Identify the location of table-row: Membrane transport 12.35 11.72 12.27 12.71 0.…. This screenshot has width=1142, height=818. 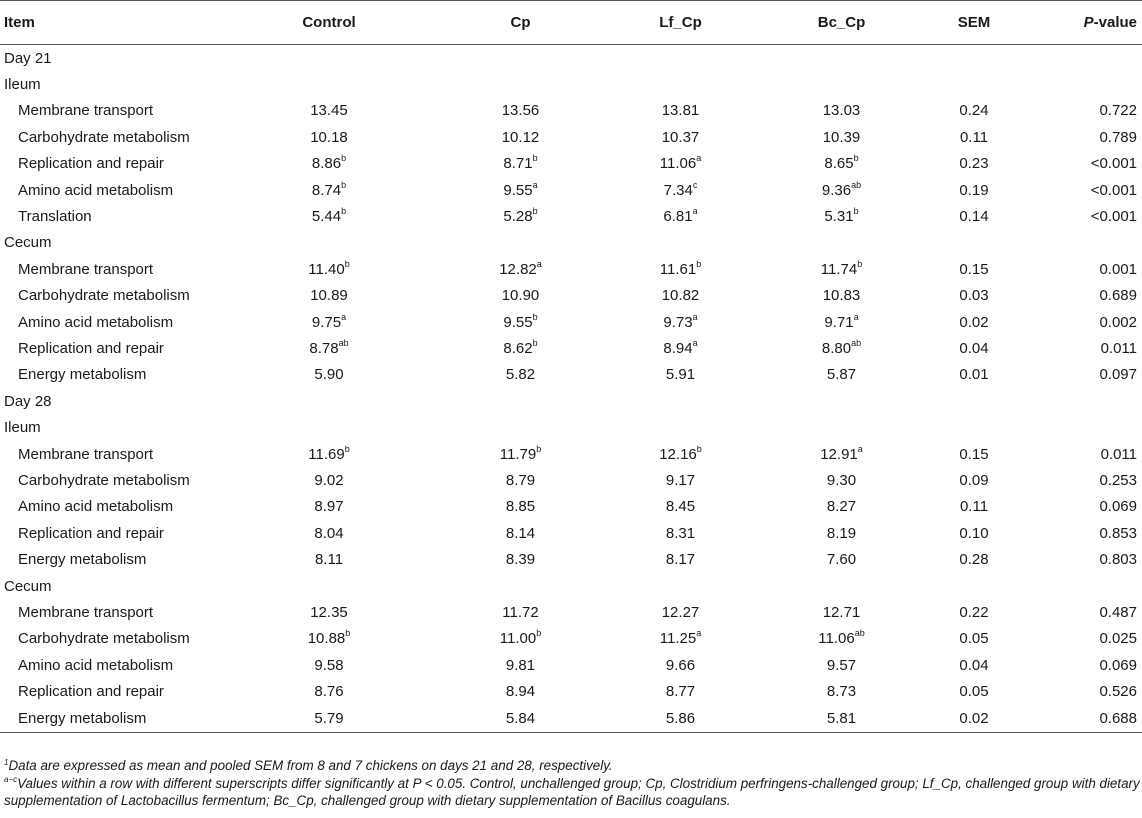
(571, 612).